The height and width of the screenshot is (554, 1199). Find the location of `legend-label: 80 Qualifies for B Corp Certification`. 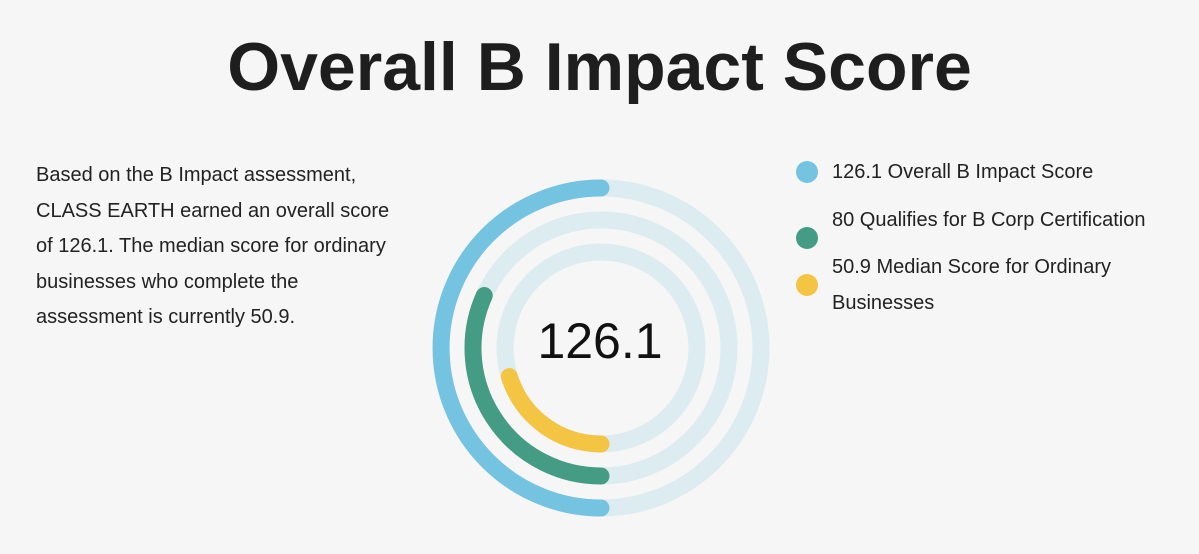

legend-label: 80 Qualifies for B Corp Certification is located at coordinates (989, 219).